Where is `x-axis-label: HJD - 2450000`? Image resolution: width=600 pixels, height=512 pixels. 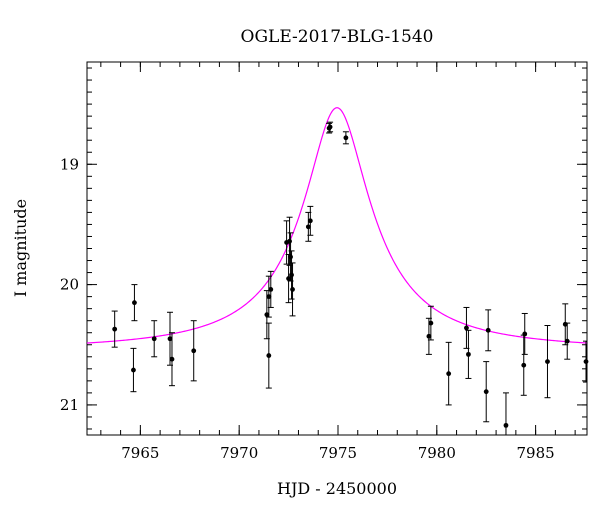
x-axis-label: HJD - 2450000 is located at coordinates (337, 488).